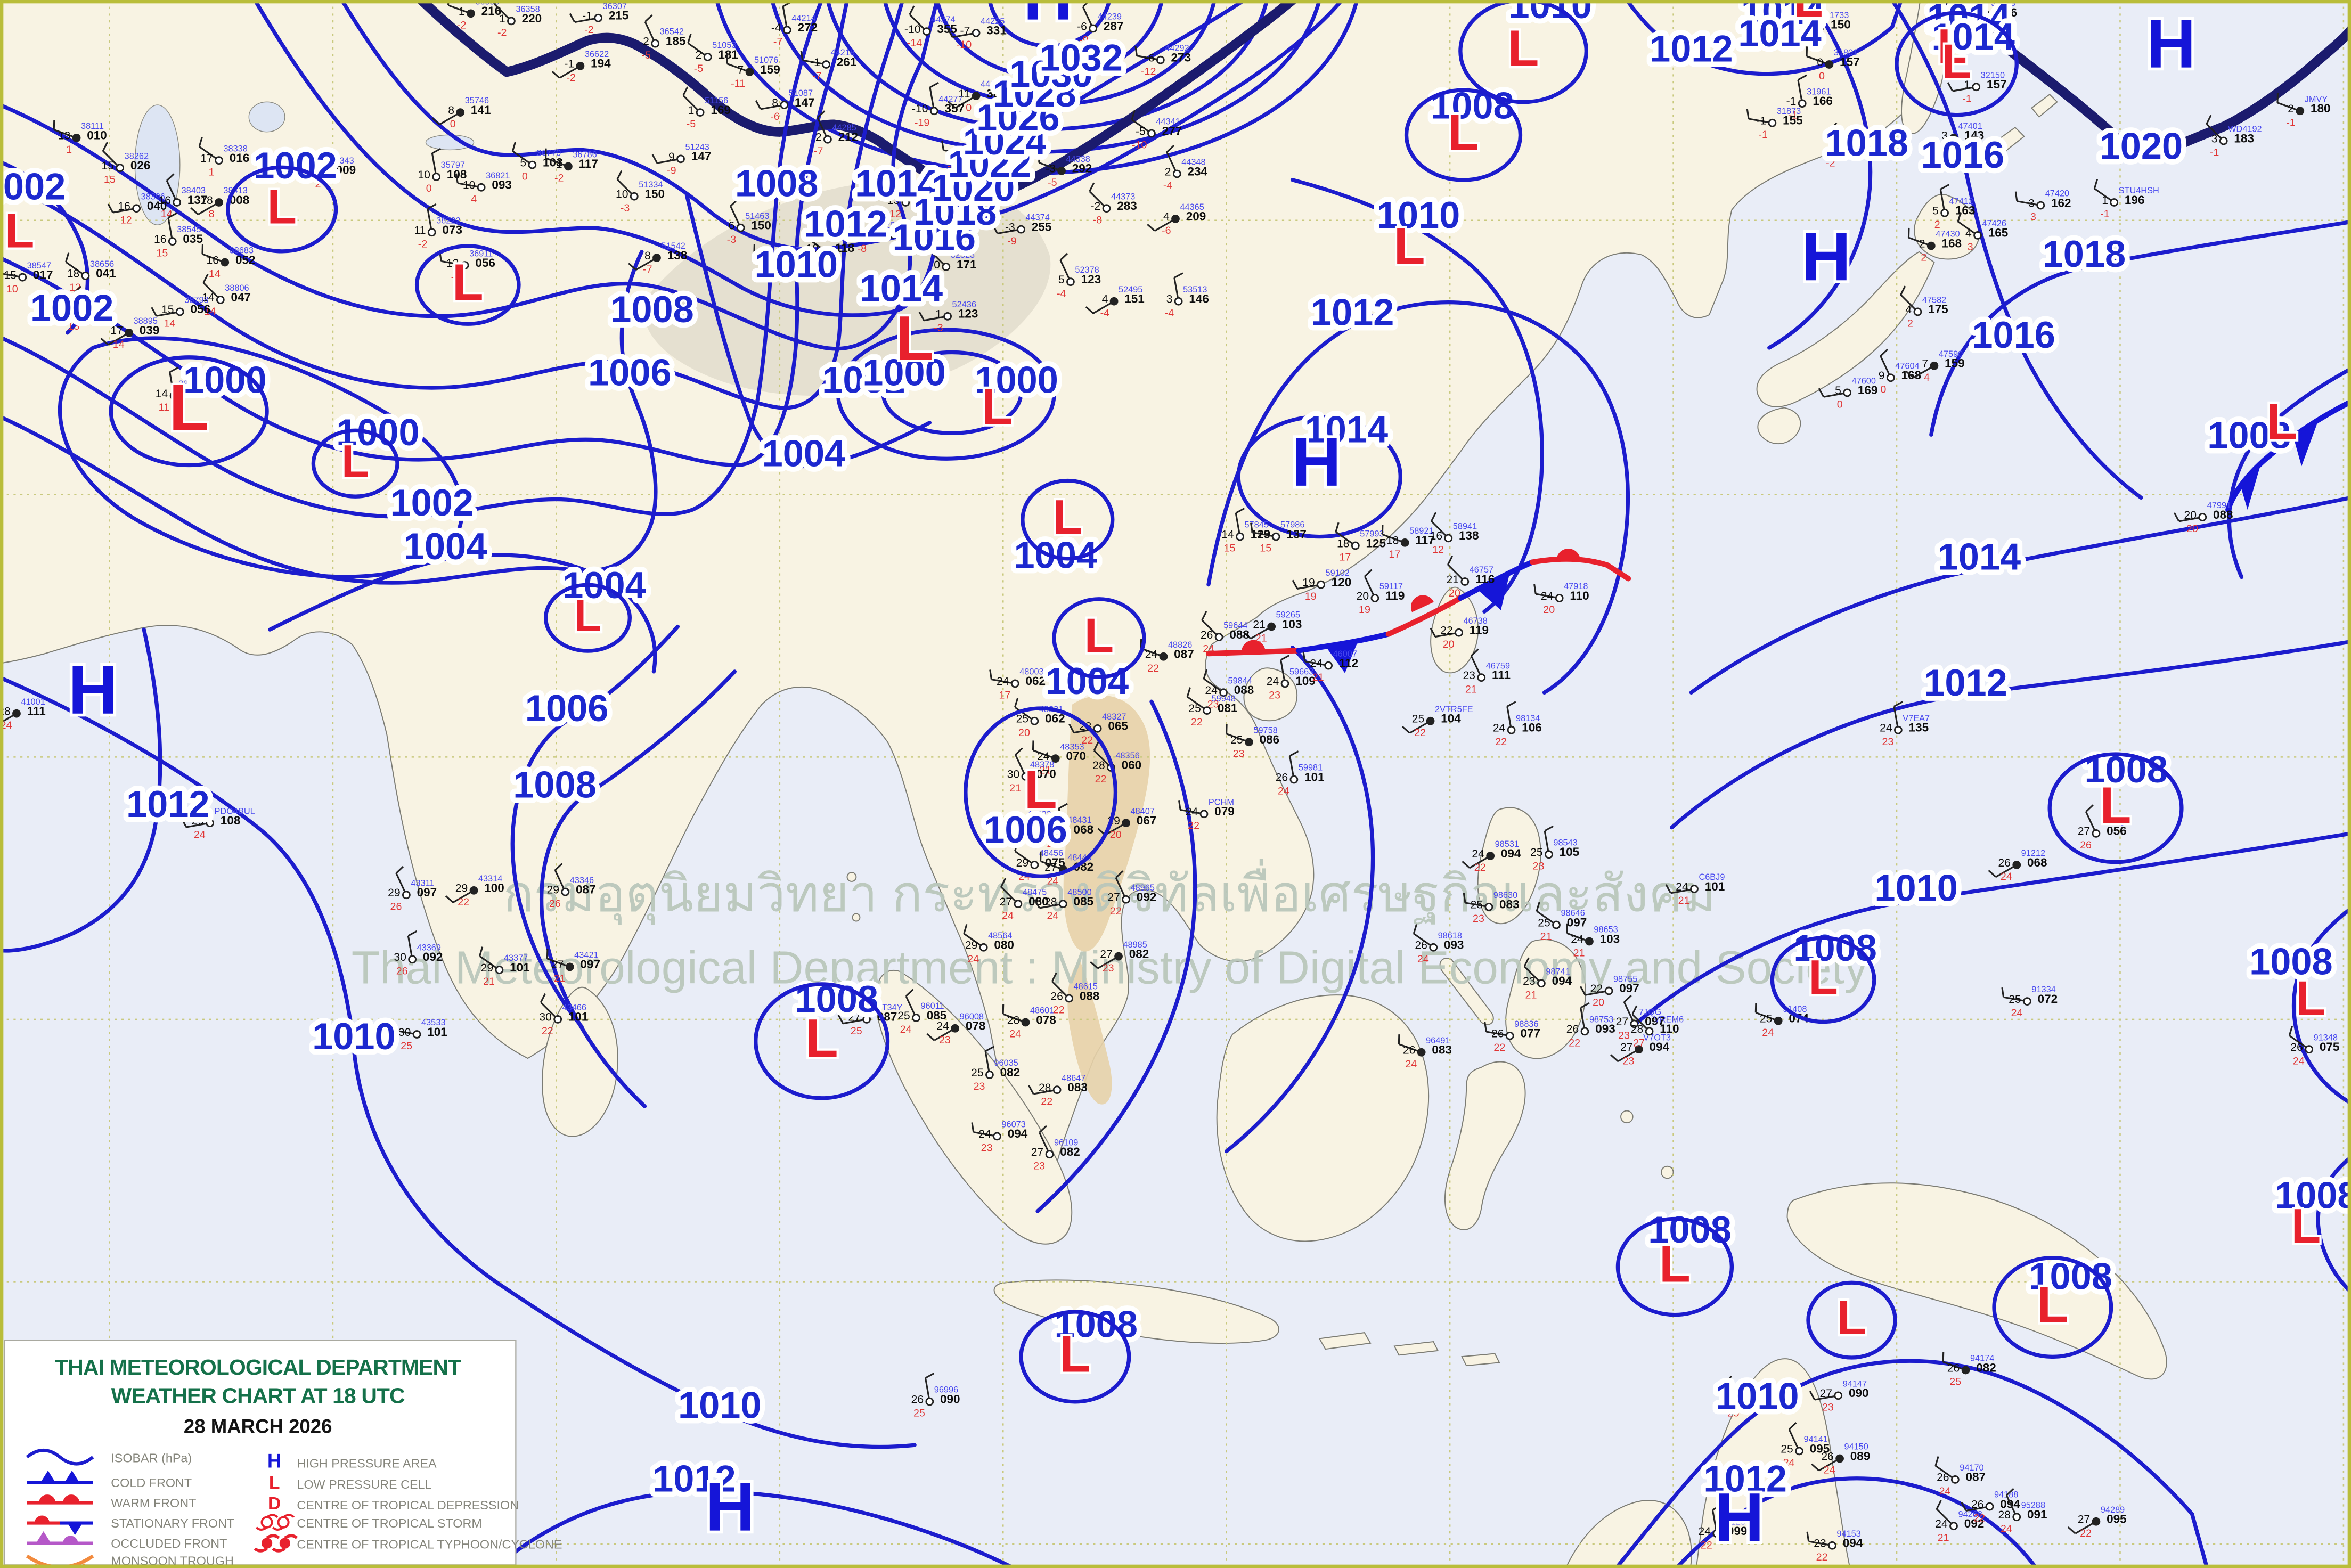  Describe the element at coordinates (1141, 131) in the screenshot. I see `station-temperature: -5` at that location.